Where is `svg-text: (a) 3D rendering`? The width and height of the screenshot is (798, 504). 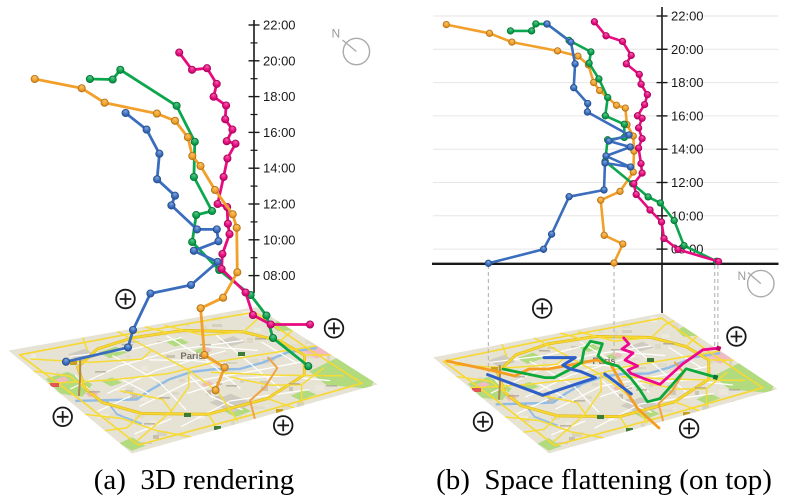
svg-text: (a) 3D rendering is located at coordinates (194, 480).